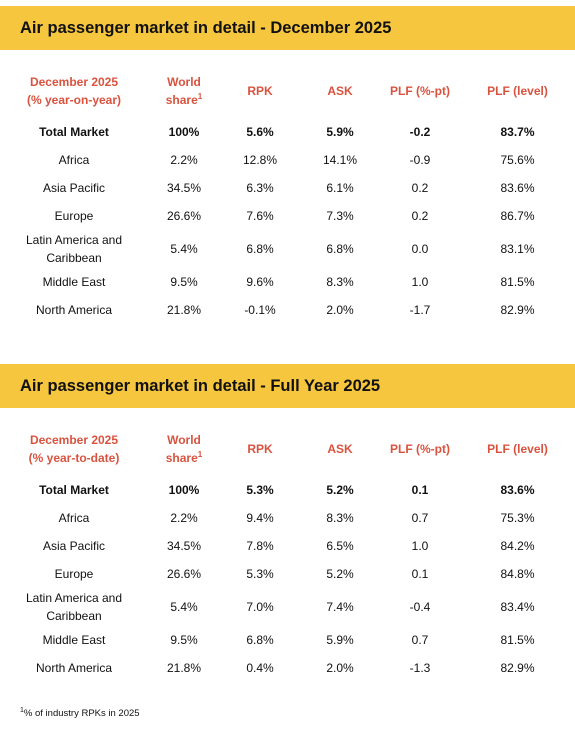  I want to click on plf-level-cell: 83.4%, so click(517, 607).